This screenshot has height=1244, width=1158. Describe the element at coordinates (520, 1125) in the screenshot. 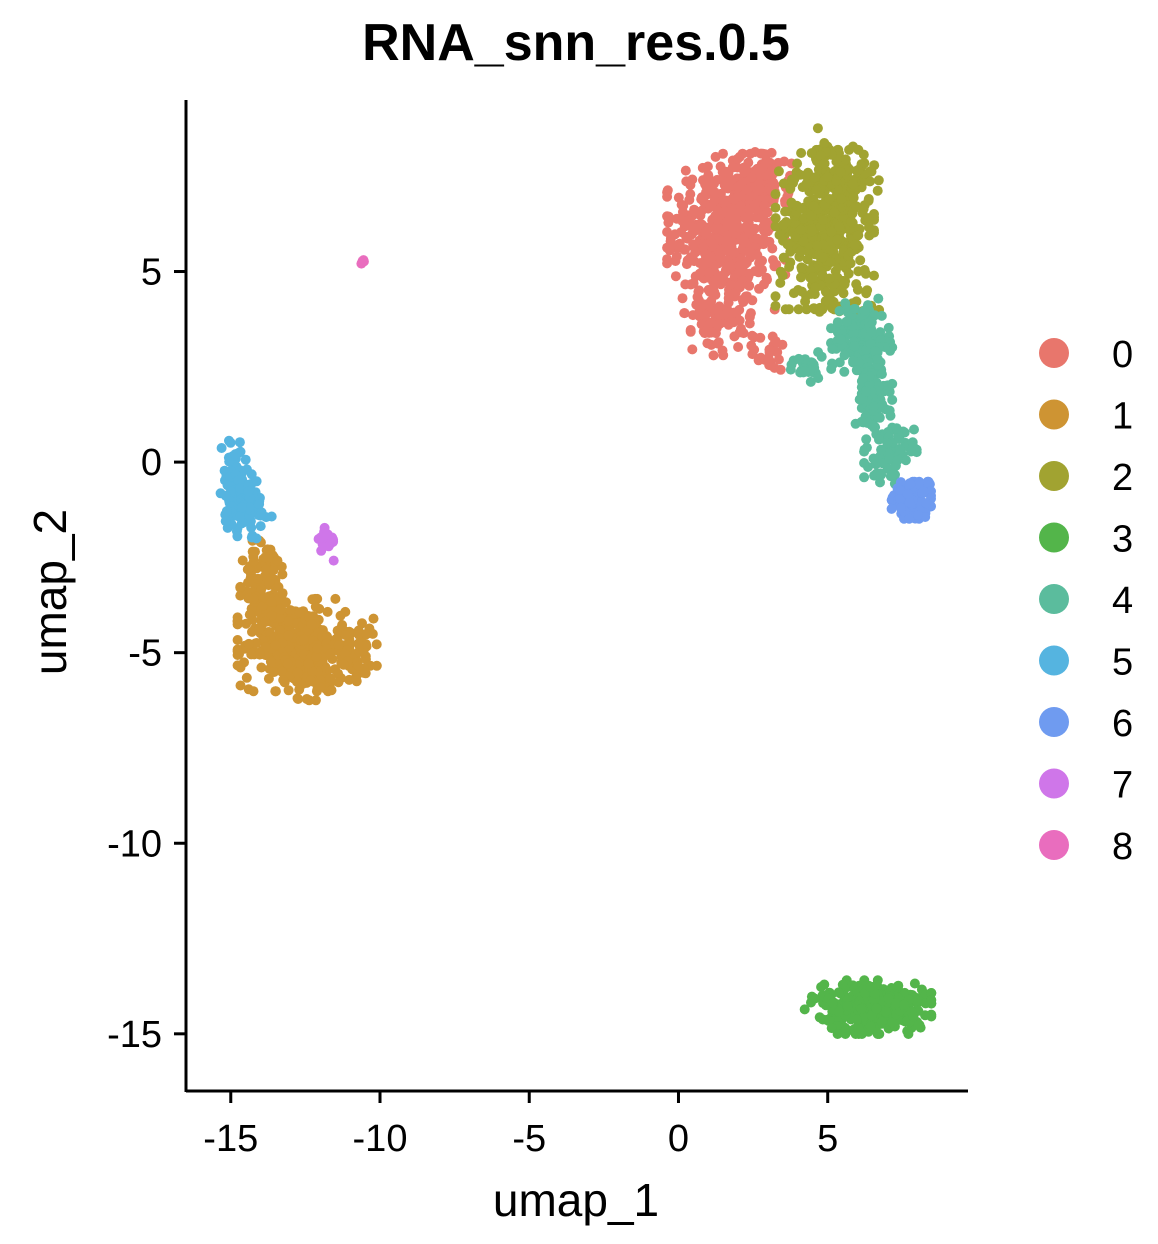

I see `x-axis-ticks: -15 -10 -5 0 5` at that location.